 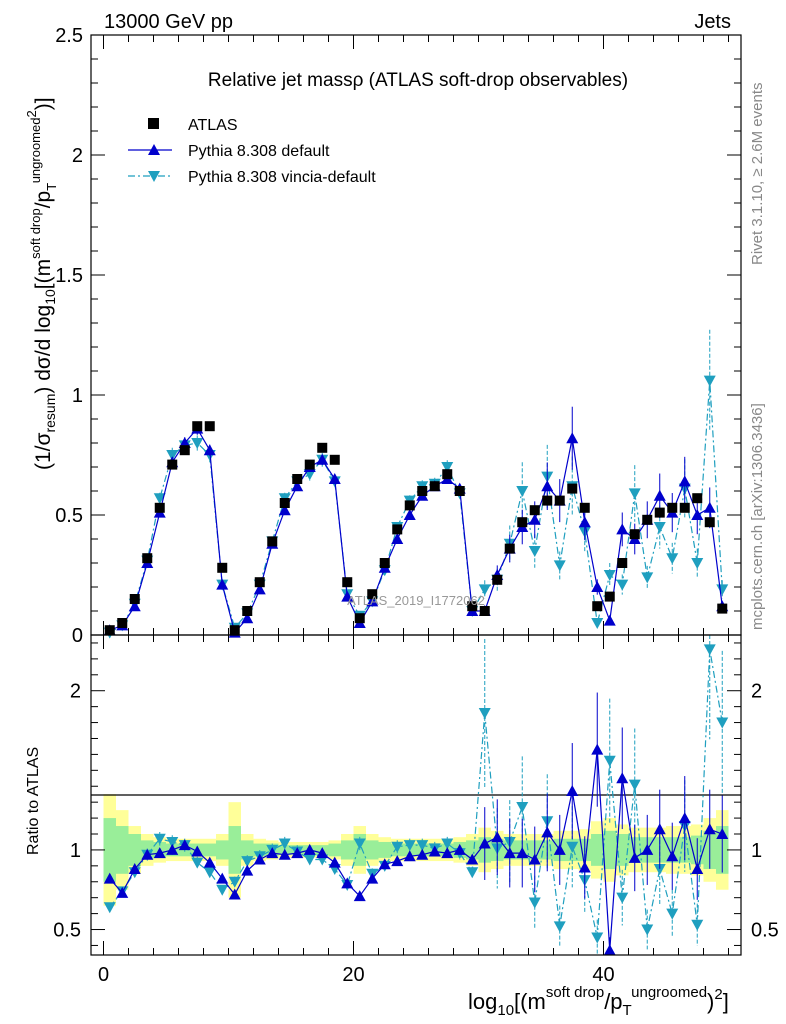 I want to click on svg-text:log10[(msoft drop/pTungroomed): log10[(msoft drop/pTungroomed)2], so click(x=598, y=1001).